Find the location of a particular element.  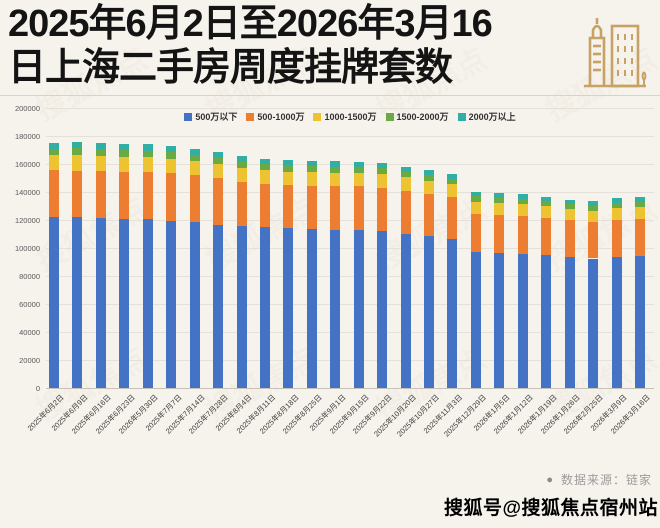

legend-item: 2000万以上 is located at coordinates (486, 116).